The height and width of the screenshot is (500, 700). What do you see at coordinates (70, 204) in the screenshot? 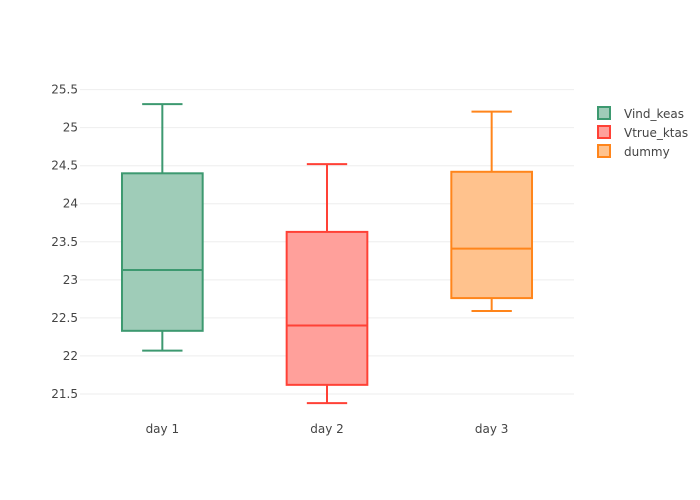
I see `y-tick-label: 24` at bounding box center [70, 204].